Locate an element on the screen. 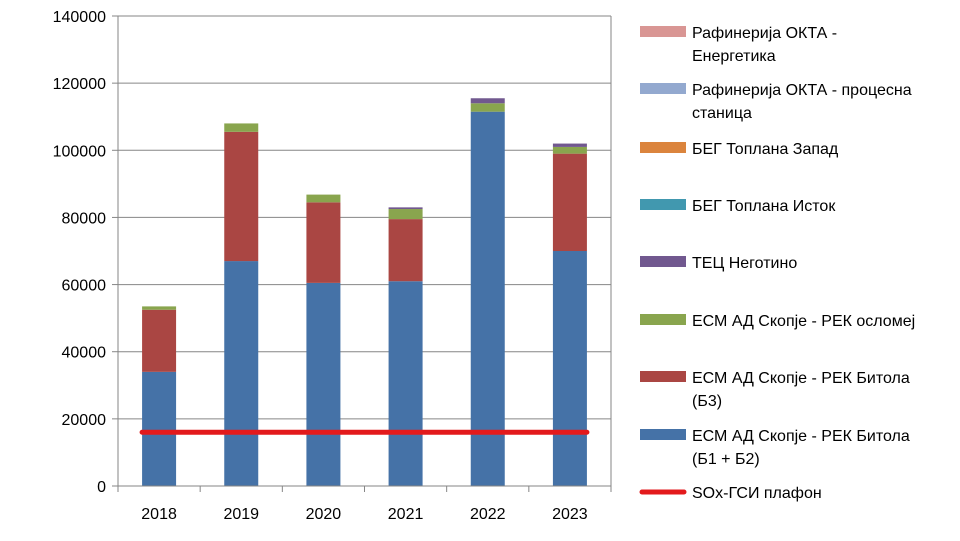 This screenshot has width=960, height=541. legend-item: SOx-ГСИ плафон is located at coordinates (730, 493).